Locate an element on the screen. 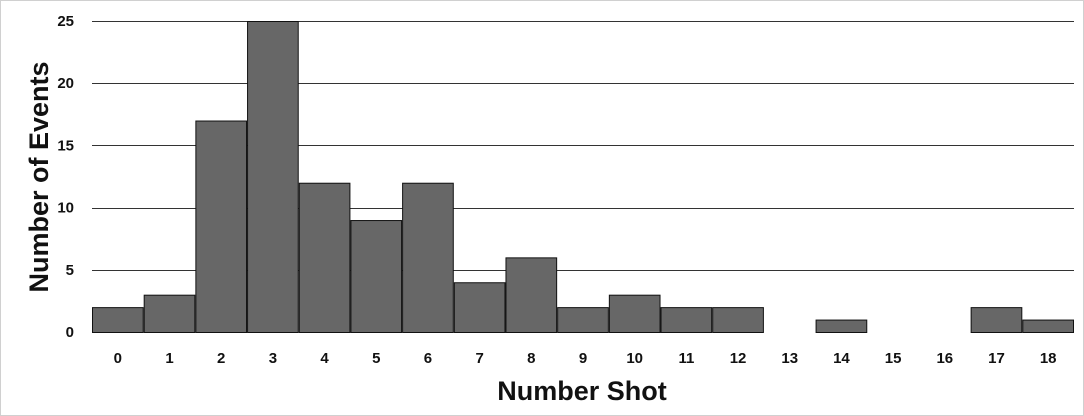  x-tick-label: 18 is located at coordinates (1048, 358).